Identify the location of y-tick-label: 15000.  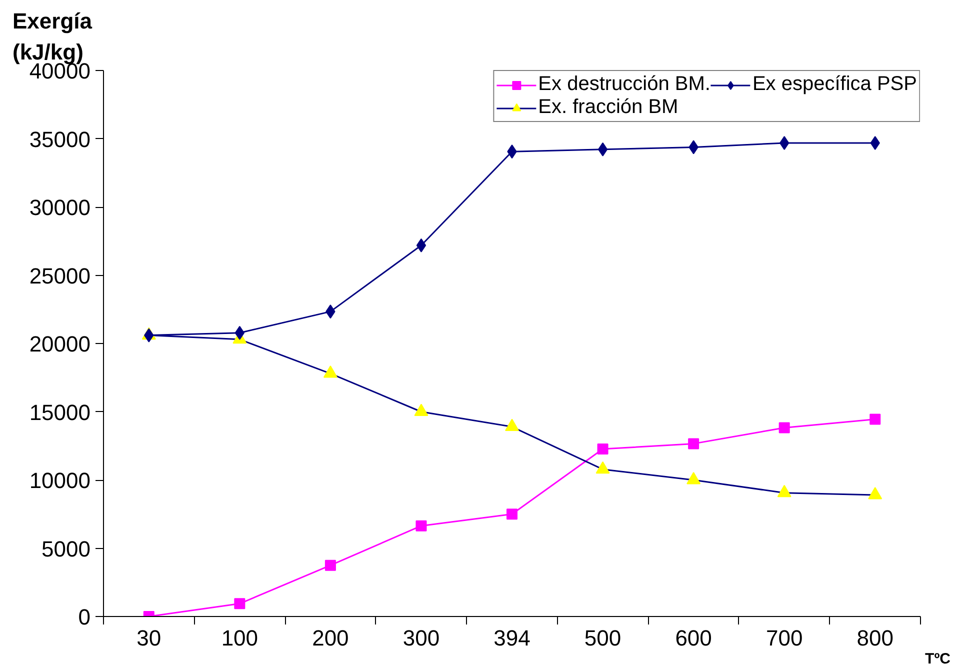
(60, 412).